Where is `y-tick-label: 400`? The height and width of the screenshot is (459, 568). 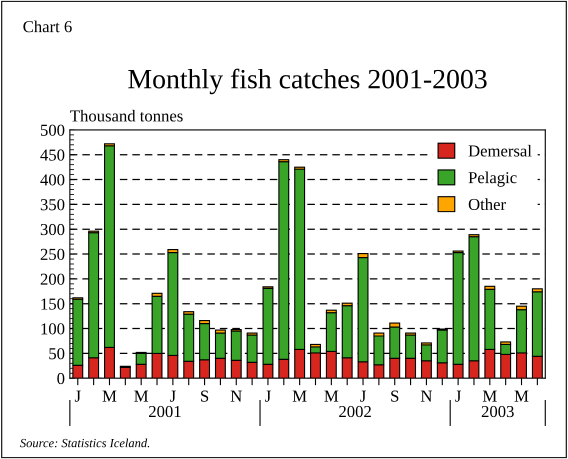
y-tick-label: 400 is located at coordinates (52, 180).